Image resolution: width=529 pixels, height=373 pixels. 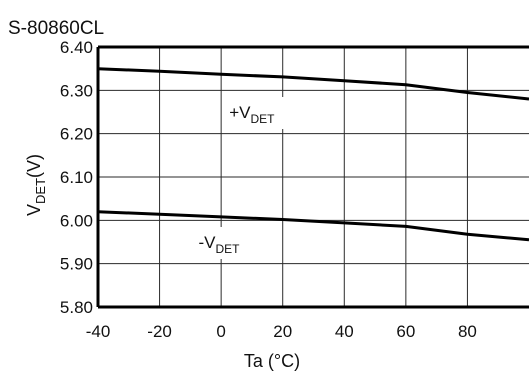 I want to click on series-label-plus-vdet-text: +VDET, so click(x=252, y=114).